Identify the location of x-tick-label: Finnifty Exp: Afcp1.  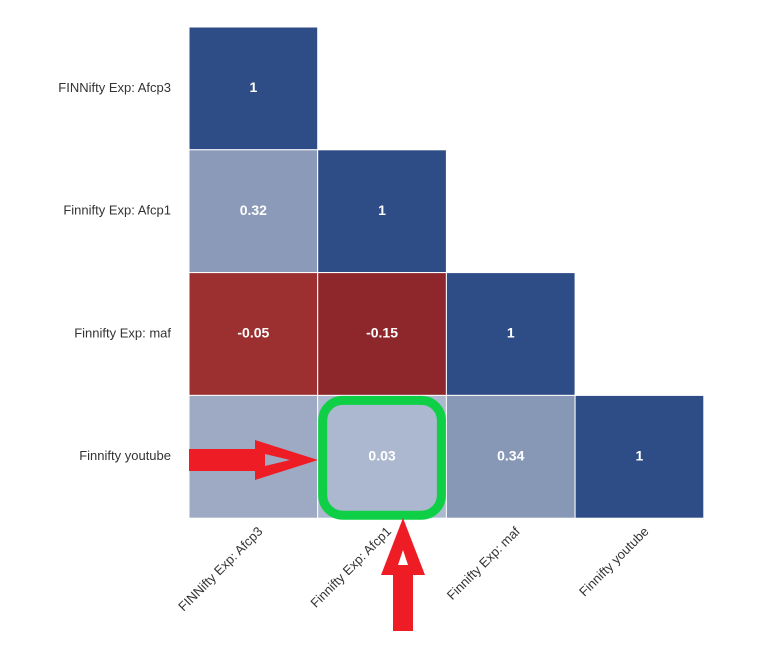
(350, 567).